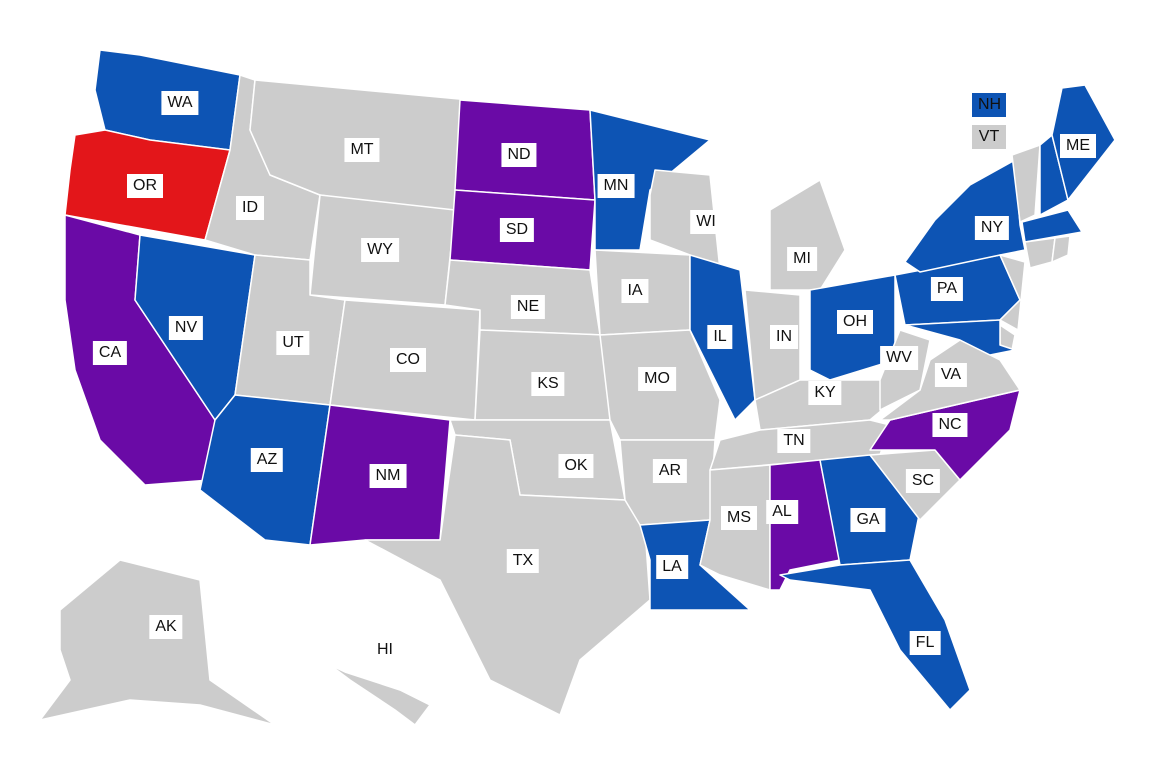 The width and height of the screenshot is (1160, 768). I want to click on state-label-ar: AR, so click(670, 471).